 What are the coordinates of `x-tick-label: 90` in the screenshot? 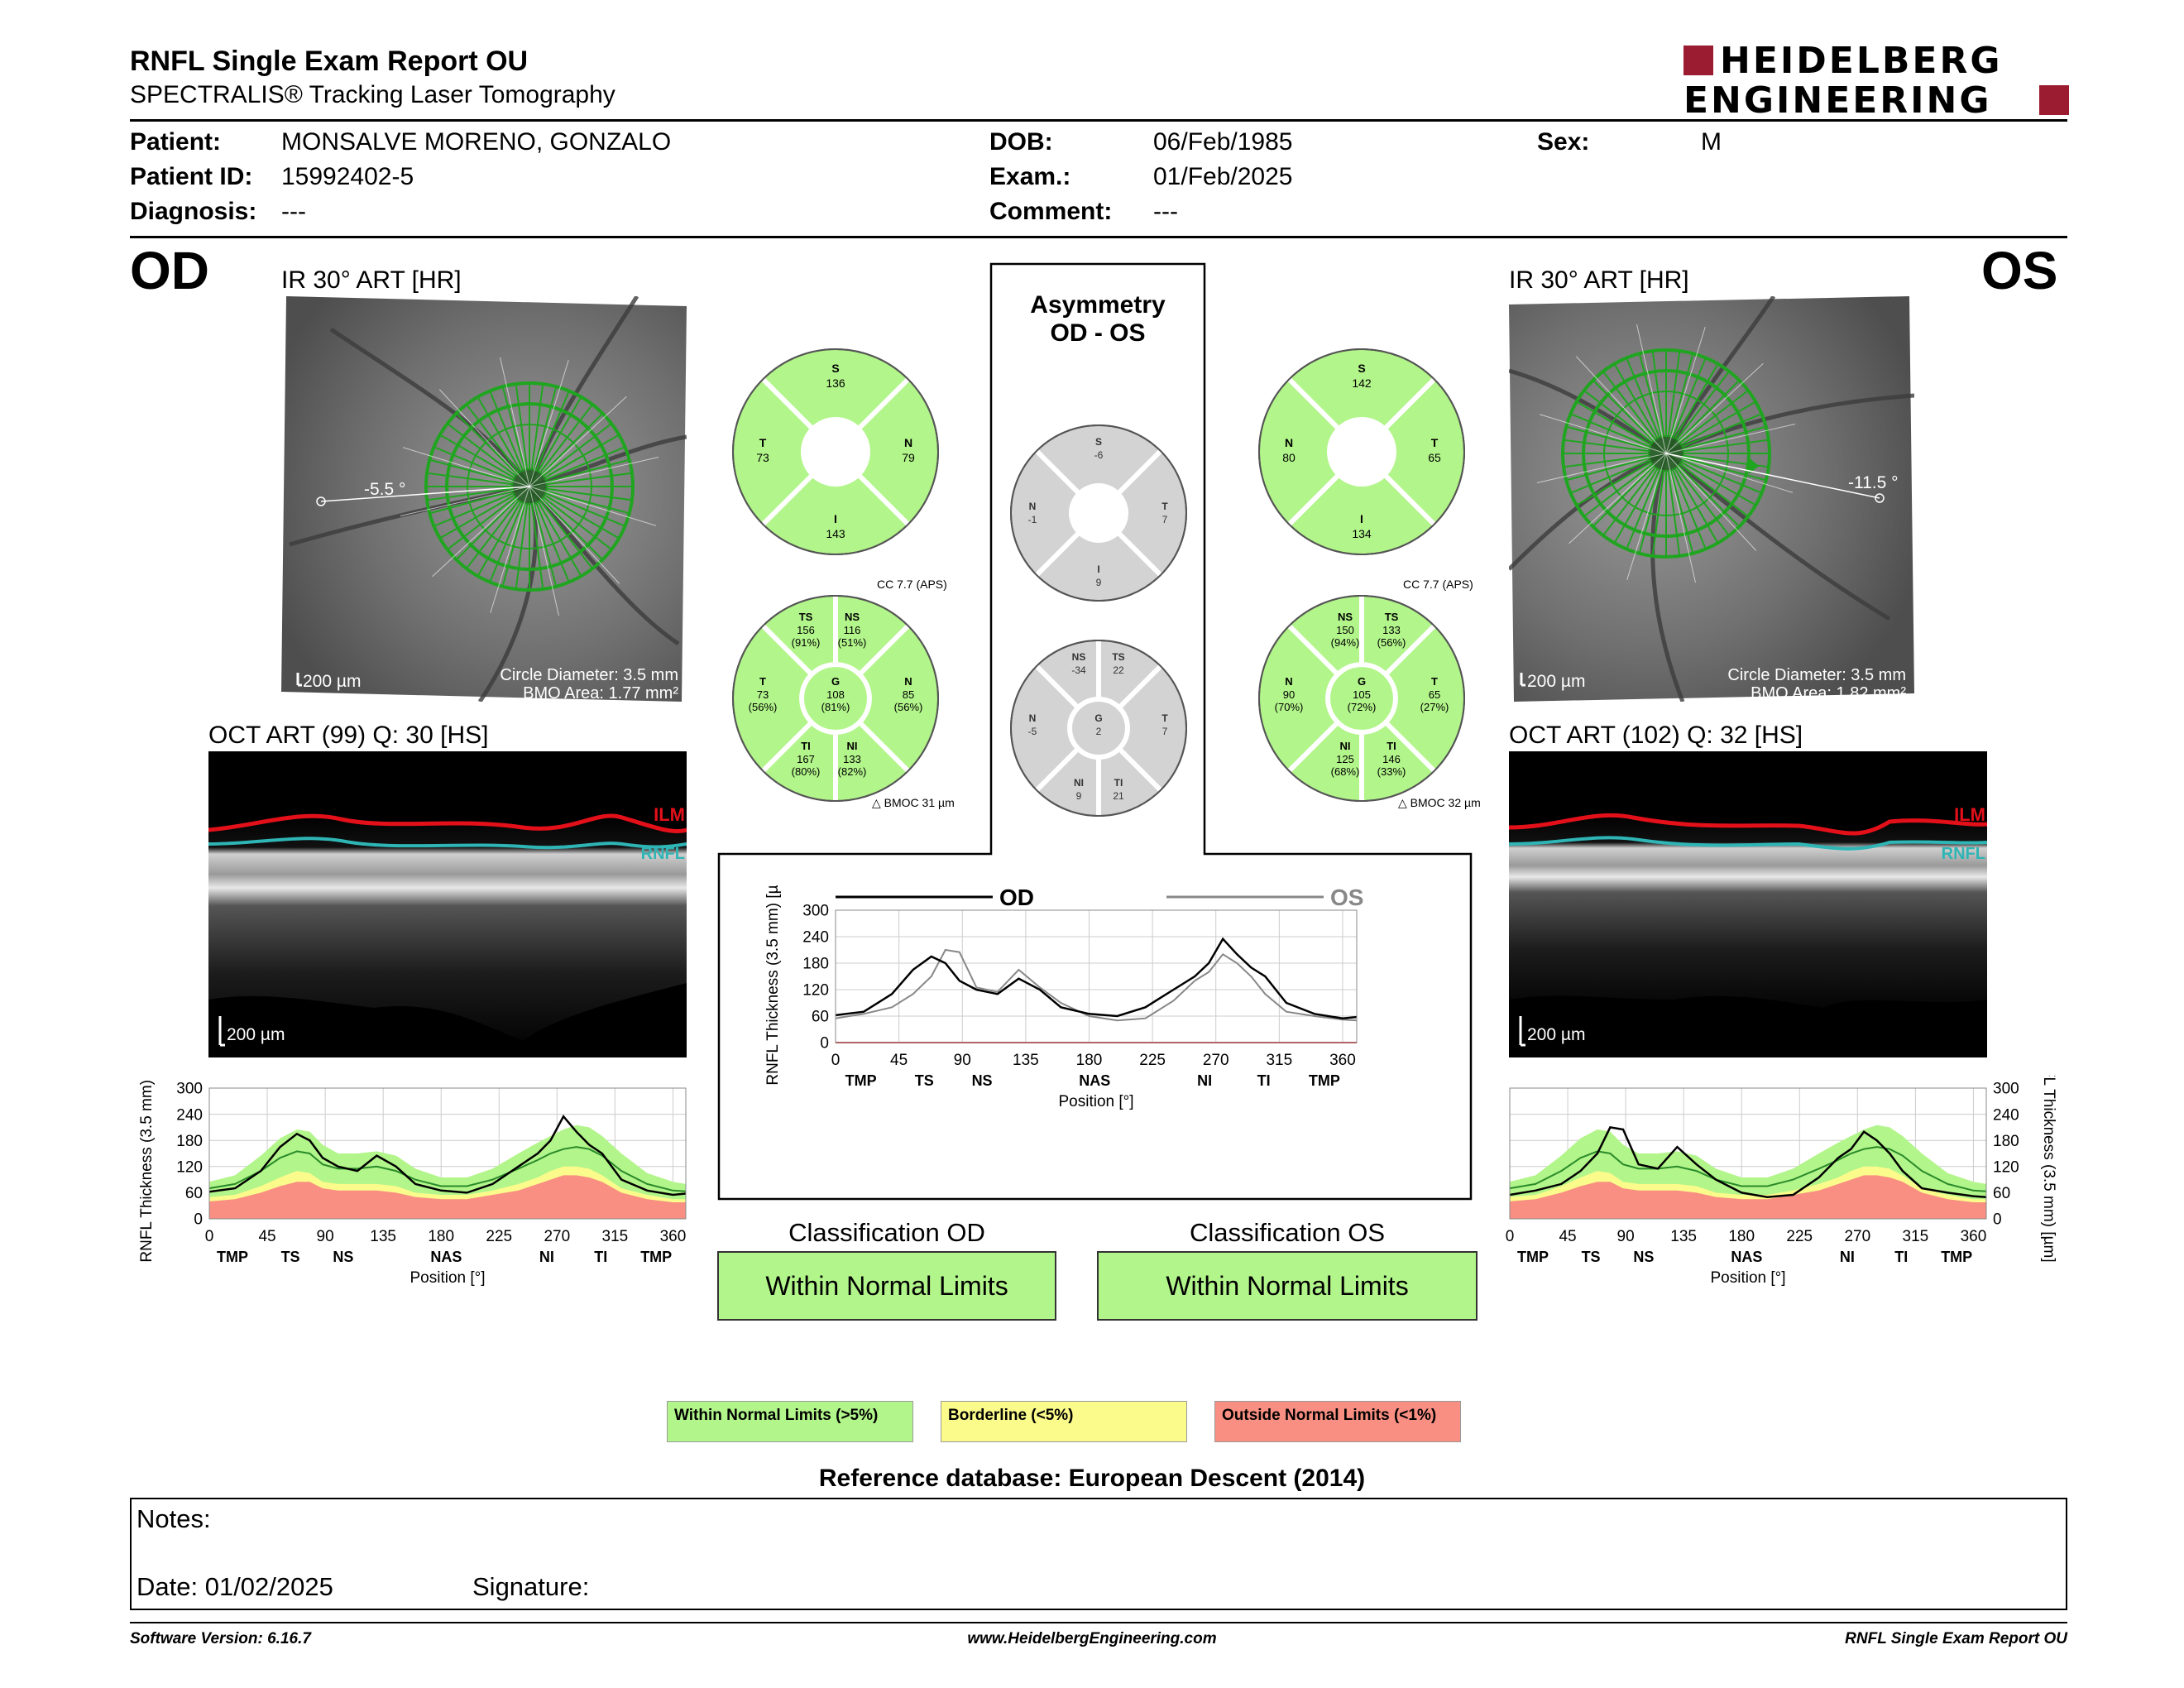 It's located at (962, 1060).